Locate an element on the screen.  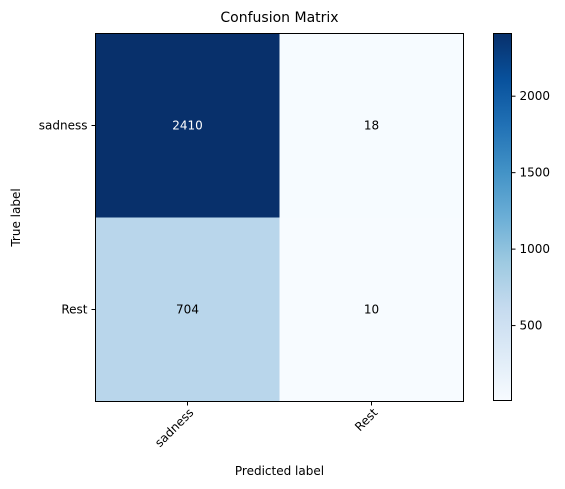
chart-title: Confusion Matrix is located at coordinates (279, 18).